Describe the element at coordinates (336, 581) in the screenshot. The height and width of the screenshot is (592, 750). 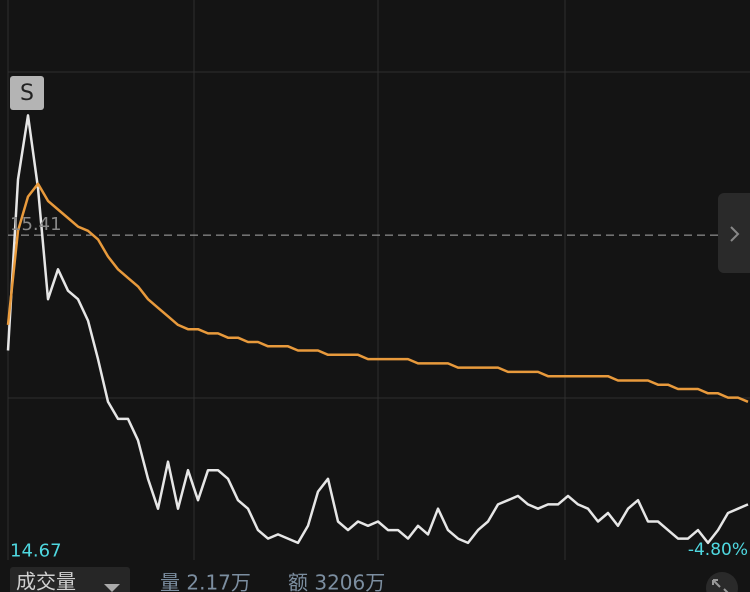
I see `amount-text: 额 3206万` at that location.